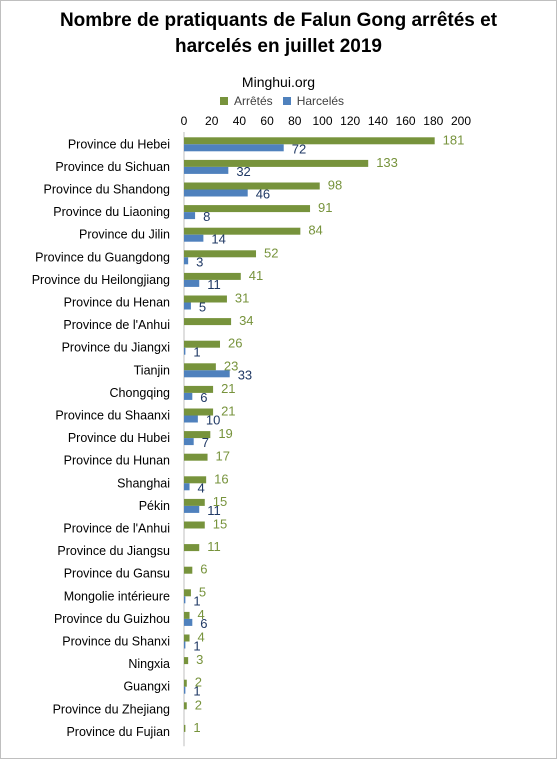 The image size is (557, 759). I want to click on category-label: Province du Shandong, so click(107, 190).